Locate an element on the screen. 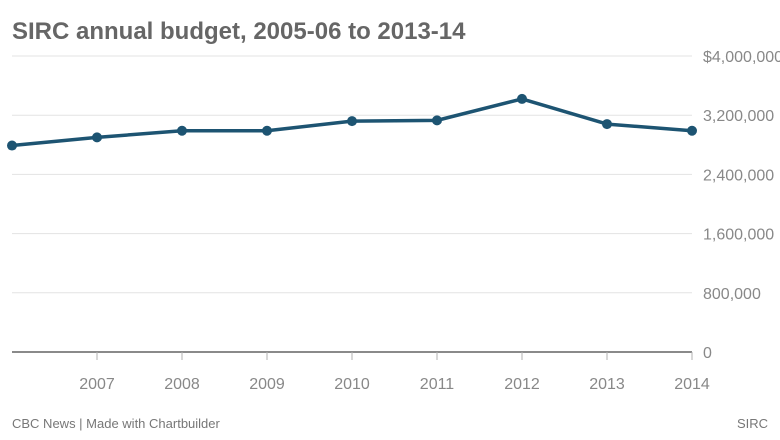 The image size is (780, 440). x-tick-label: 2011 is located at coordinates (437, 384).